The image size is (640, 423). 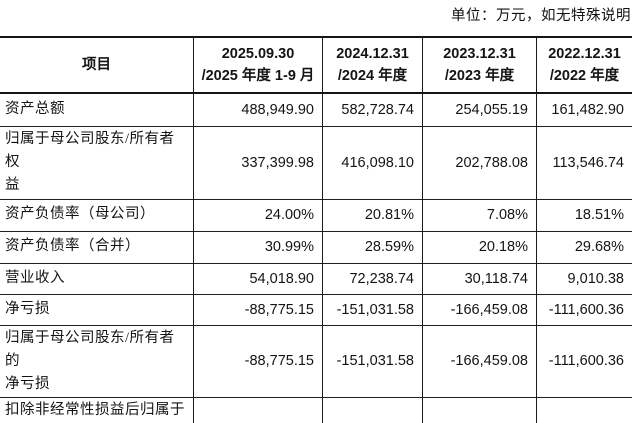 What do you see at coordinates (257, 215) in the screenshot?
I see `row-value: 24.00%` at bounding box center [257, 215].